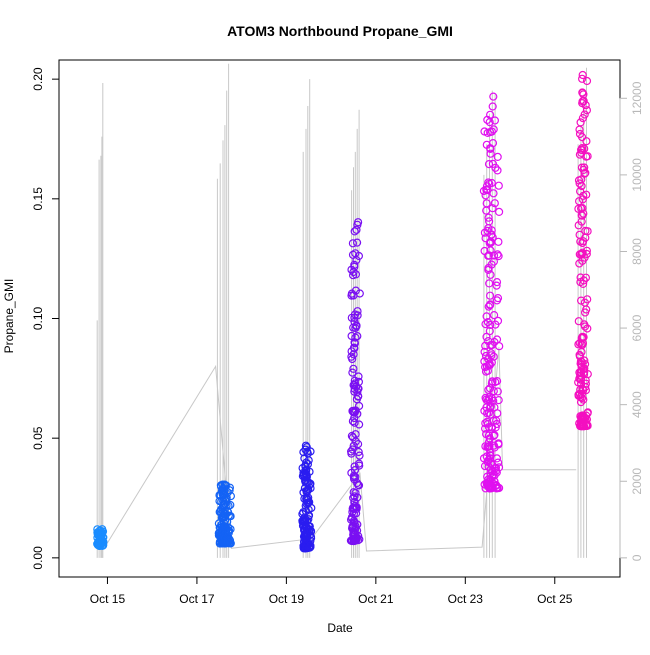 The width and height of the screenshot is (650, 655). What do you see at coordinates (637, 175) in the screenshot?
I see `y-right-tick-label: 10000` at bounding box center [637, 175].